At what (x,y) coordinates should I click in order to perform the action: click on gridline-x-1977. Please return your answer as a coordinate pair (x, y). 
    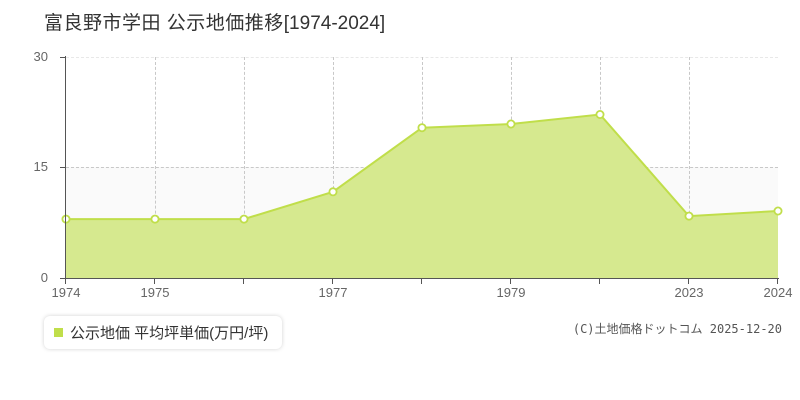
    Looking at the image, I should click on (333, 167).